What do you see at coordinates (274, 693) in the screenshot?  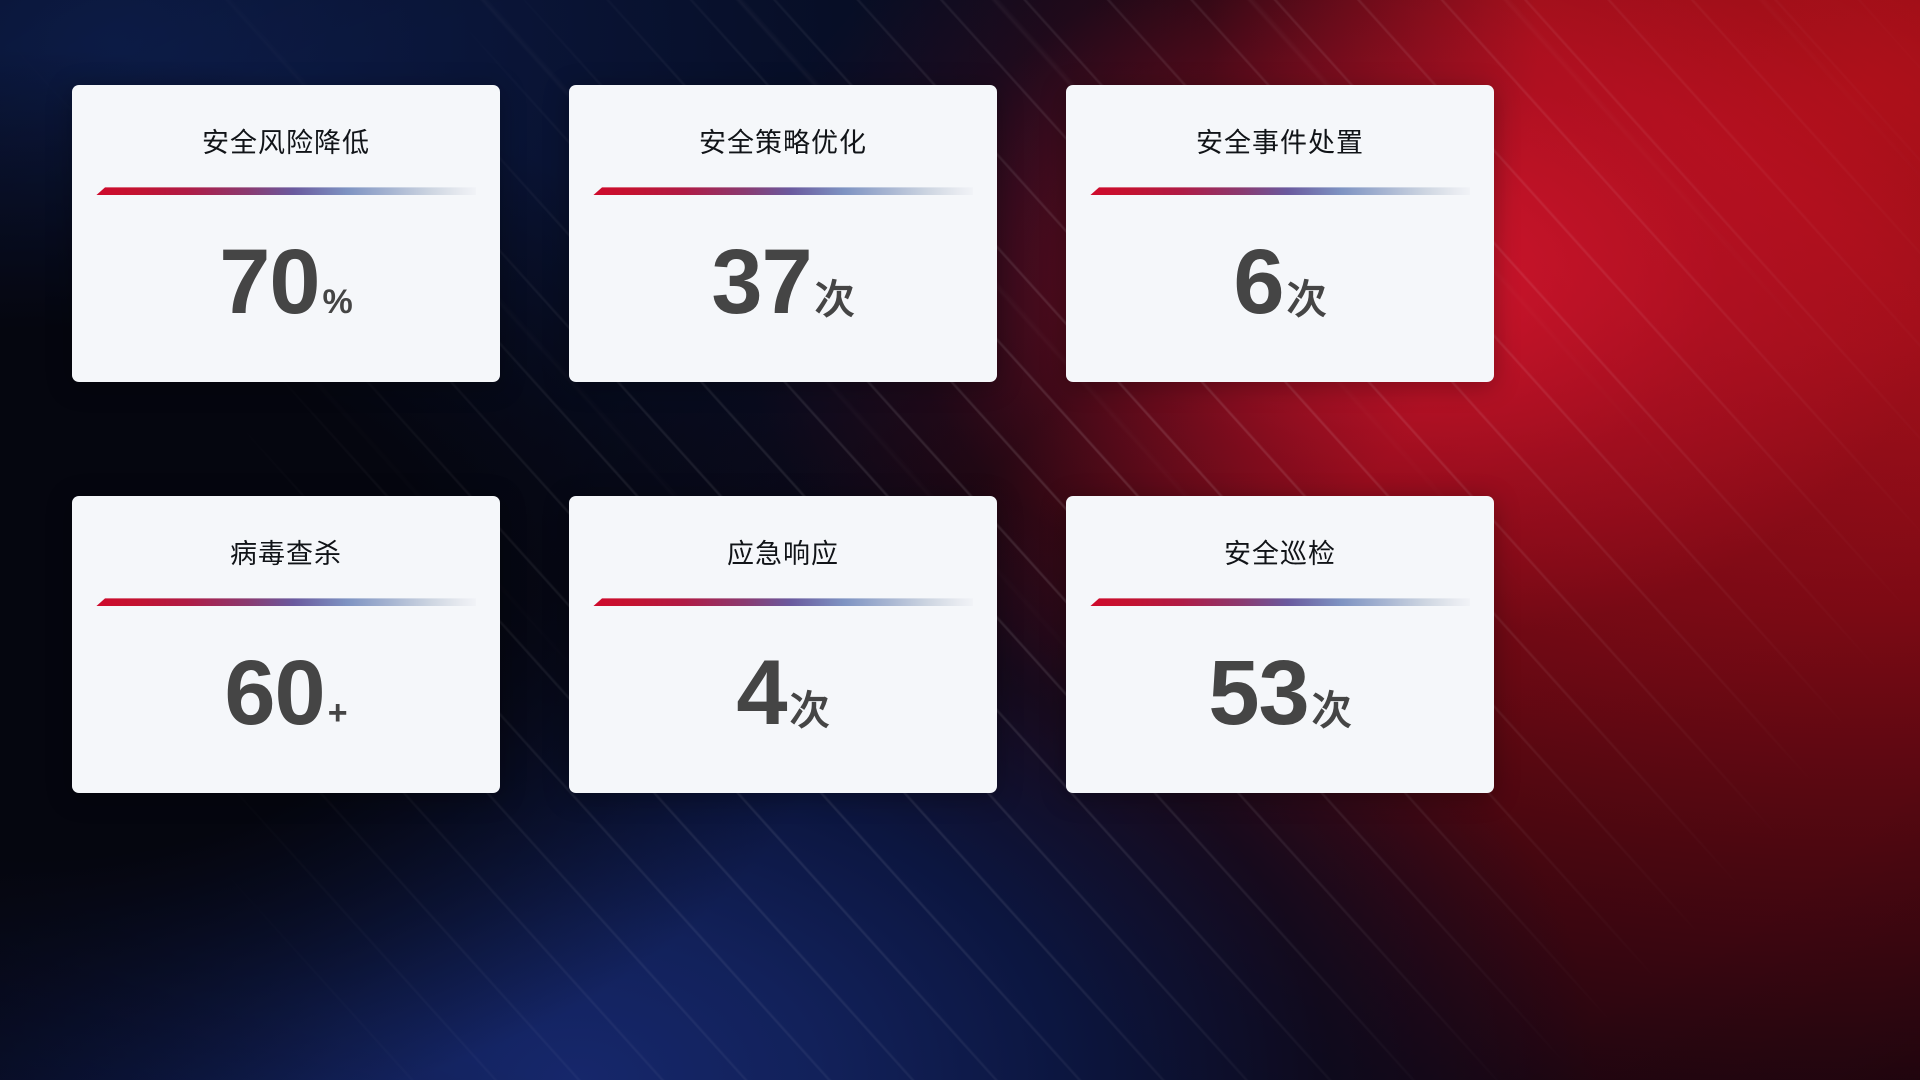 I see `stat-value-number: 60` at bounding box center [274, 693].